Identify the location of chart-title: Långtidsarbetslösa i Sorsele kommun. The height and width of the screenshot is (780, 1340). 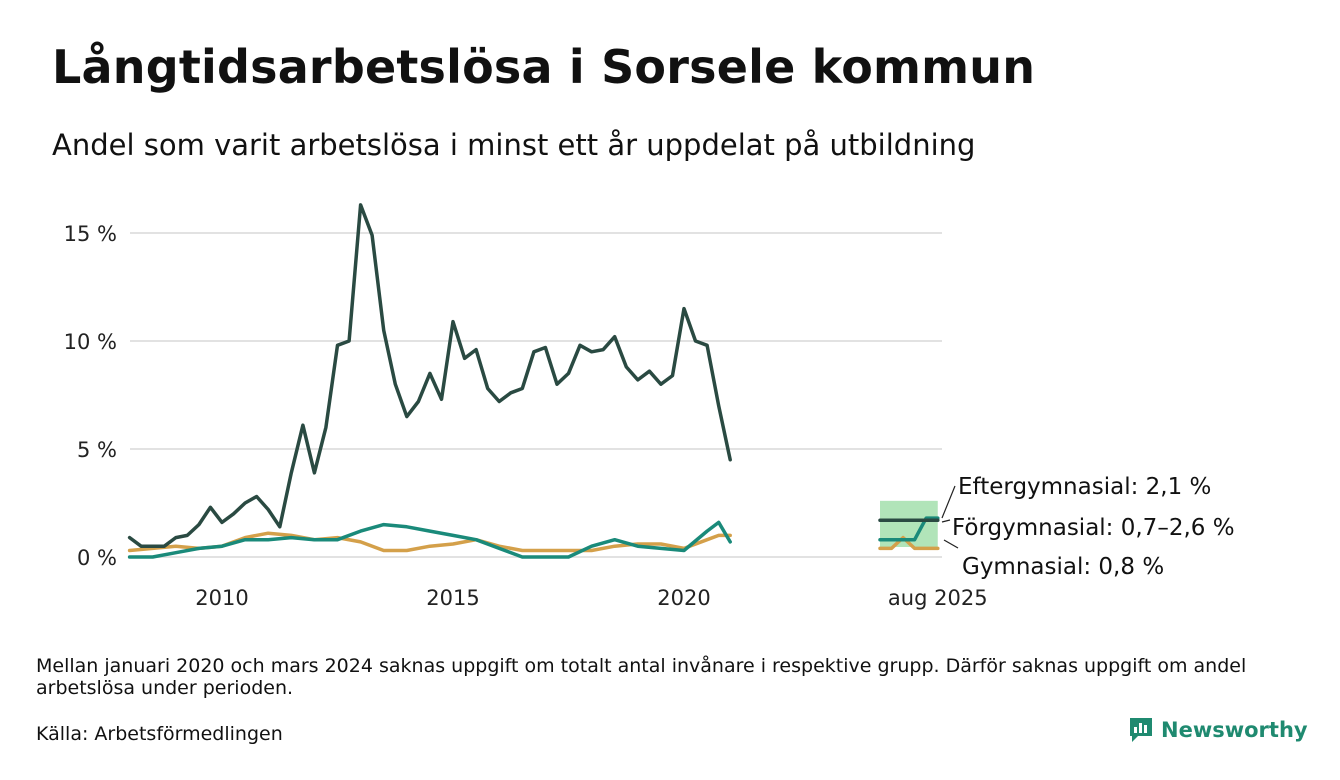
(544, 67).